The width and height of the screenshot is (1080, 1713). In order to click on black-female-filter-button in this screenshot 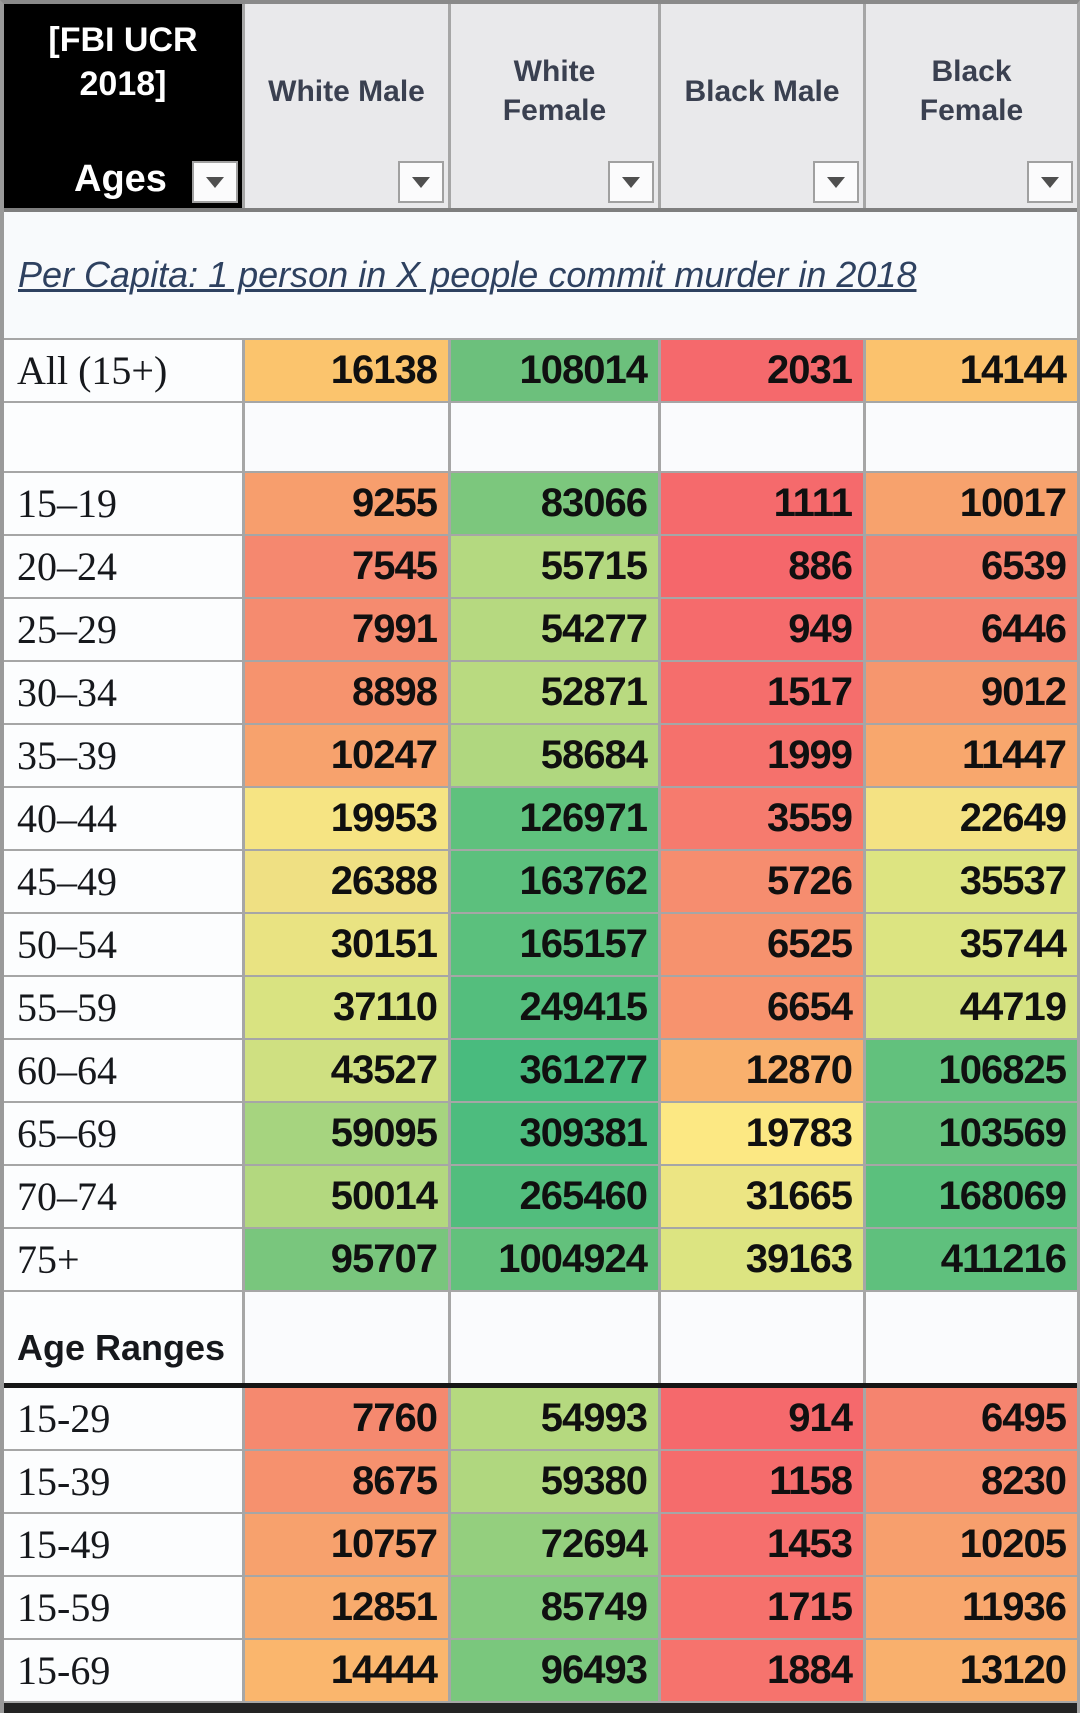, I will do `click(1050, 182)`.